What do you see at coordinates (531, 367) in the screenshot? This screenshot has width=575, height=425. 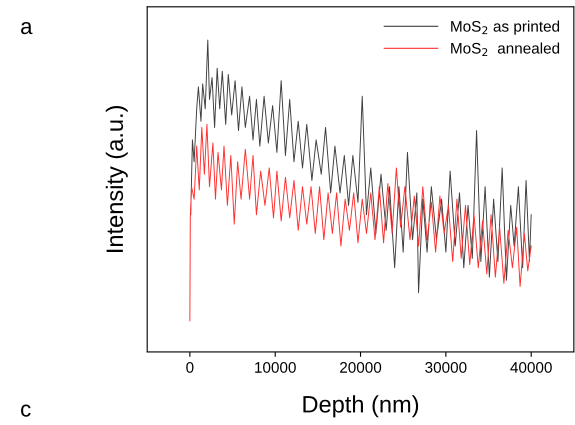 I see `x-tick-label: 40000` at bounding box center [531, 367].